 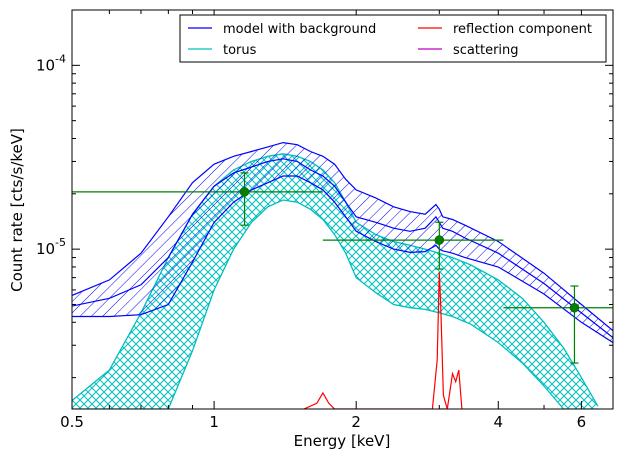 I want to click on legend-box, so click(x=393, y=38).